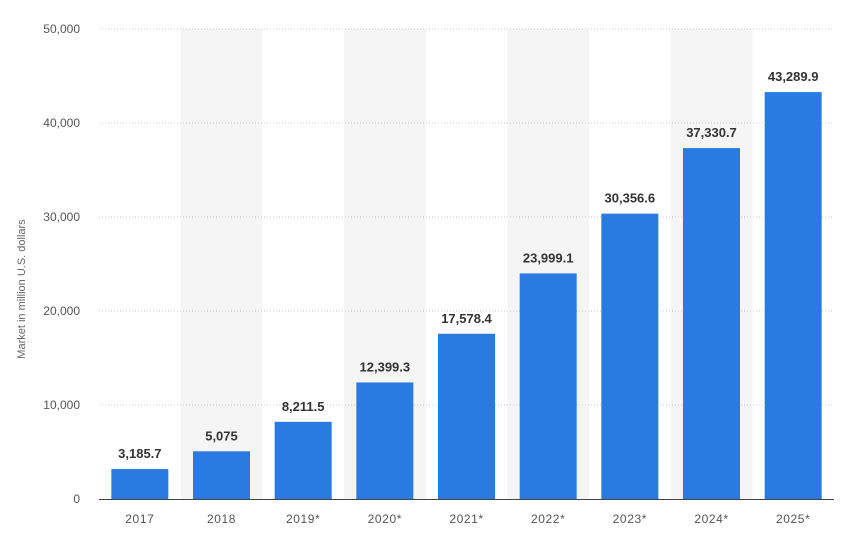 The height and width of the screenshot is (556, 854). I want to click on data-label: 8,211.5, so click(303, 406).